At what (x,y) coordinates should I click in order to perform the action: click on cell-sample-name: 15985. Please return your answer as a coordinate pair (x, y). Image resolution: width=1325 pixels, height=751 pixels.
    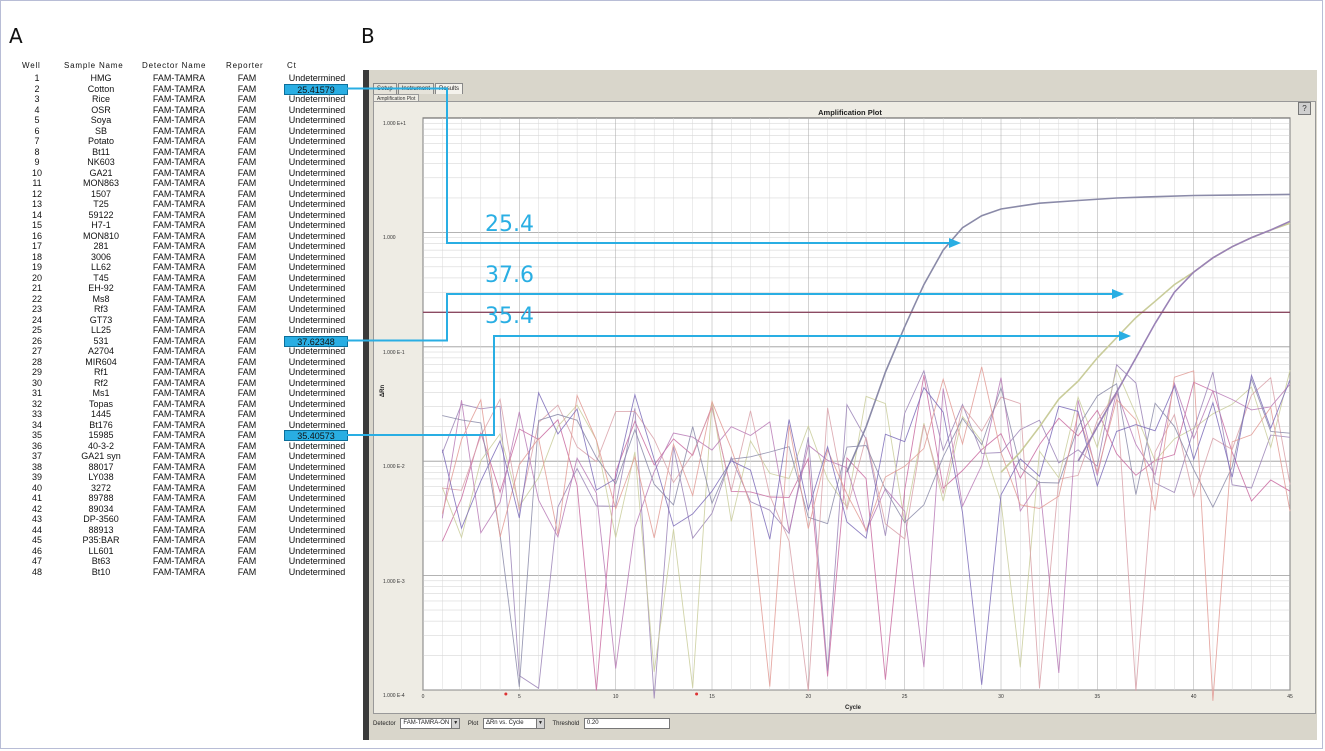
    Looking at the image, I should click on (101, 435).